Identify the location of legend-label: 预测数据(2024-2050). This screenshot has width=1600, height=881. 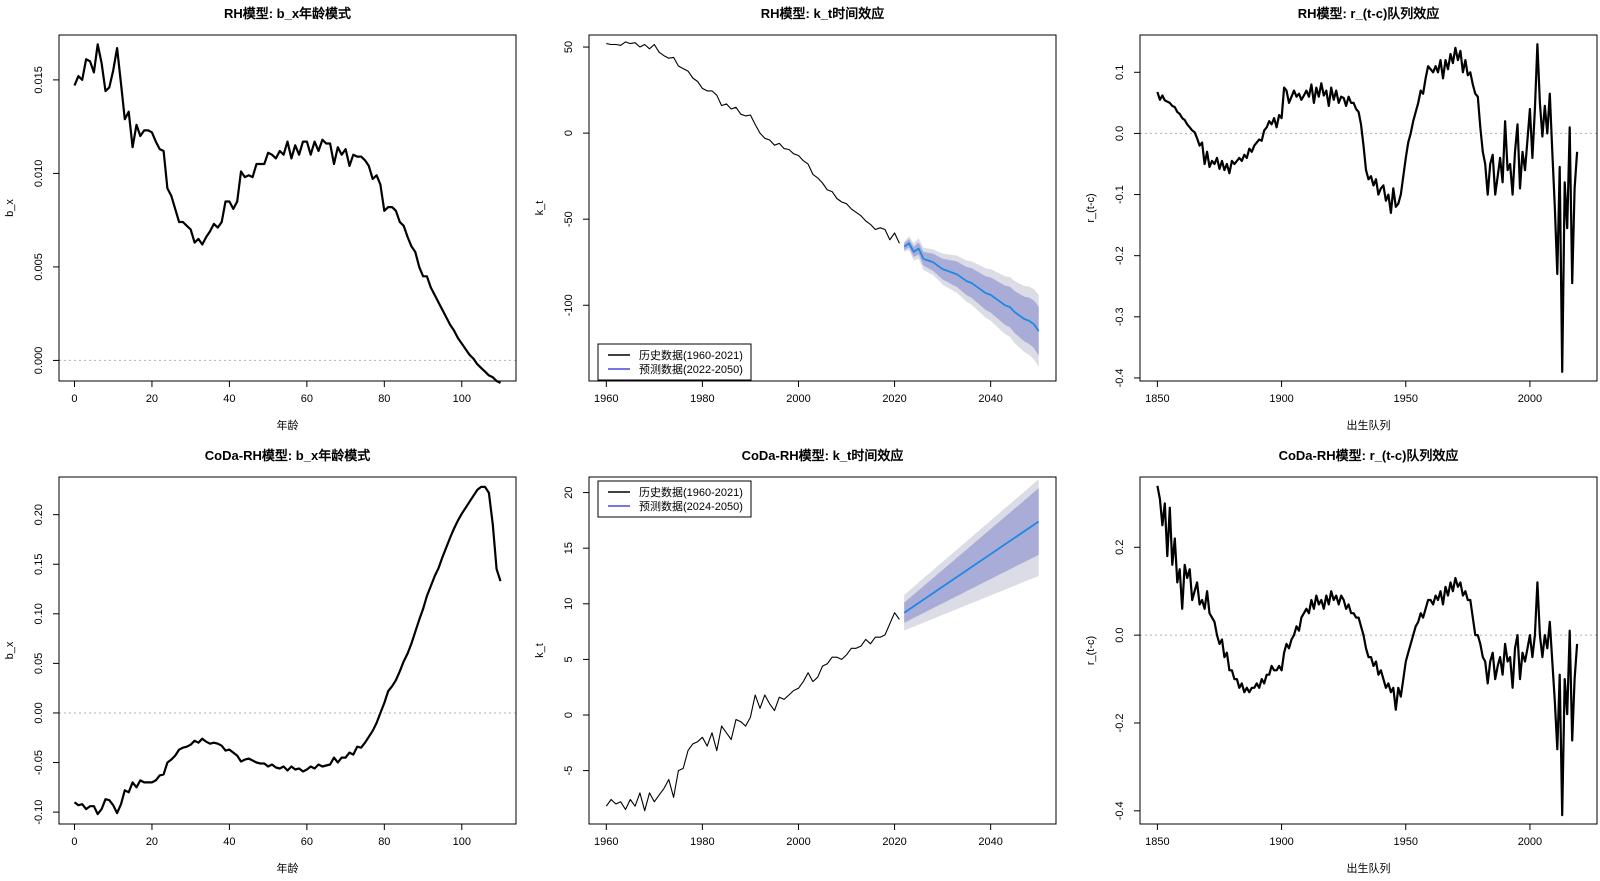
(691, 506).